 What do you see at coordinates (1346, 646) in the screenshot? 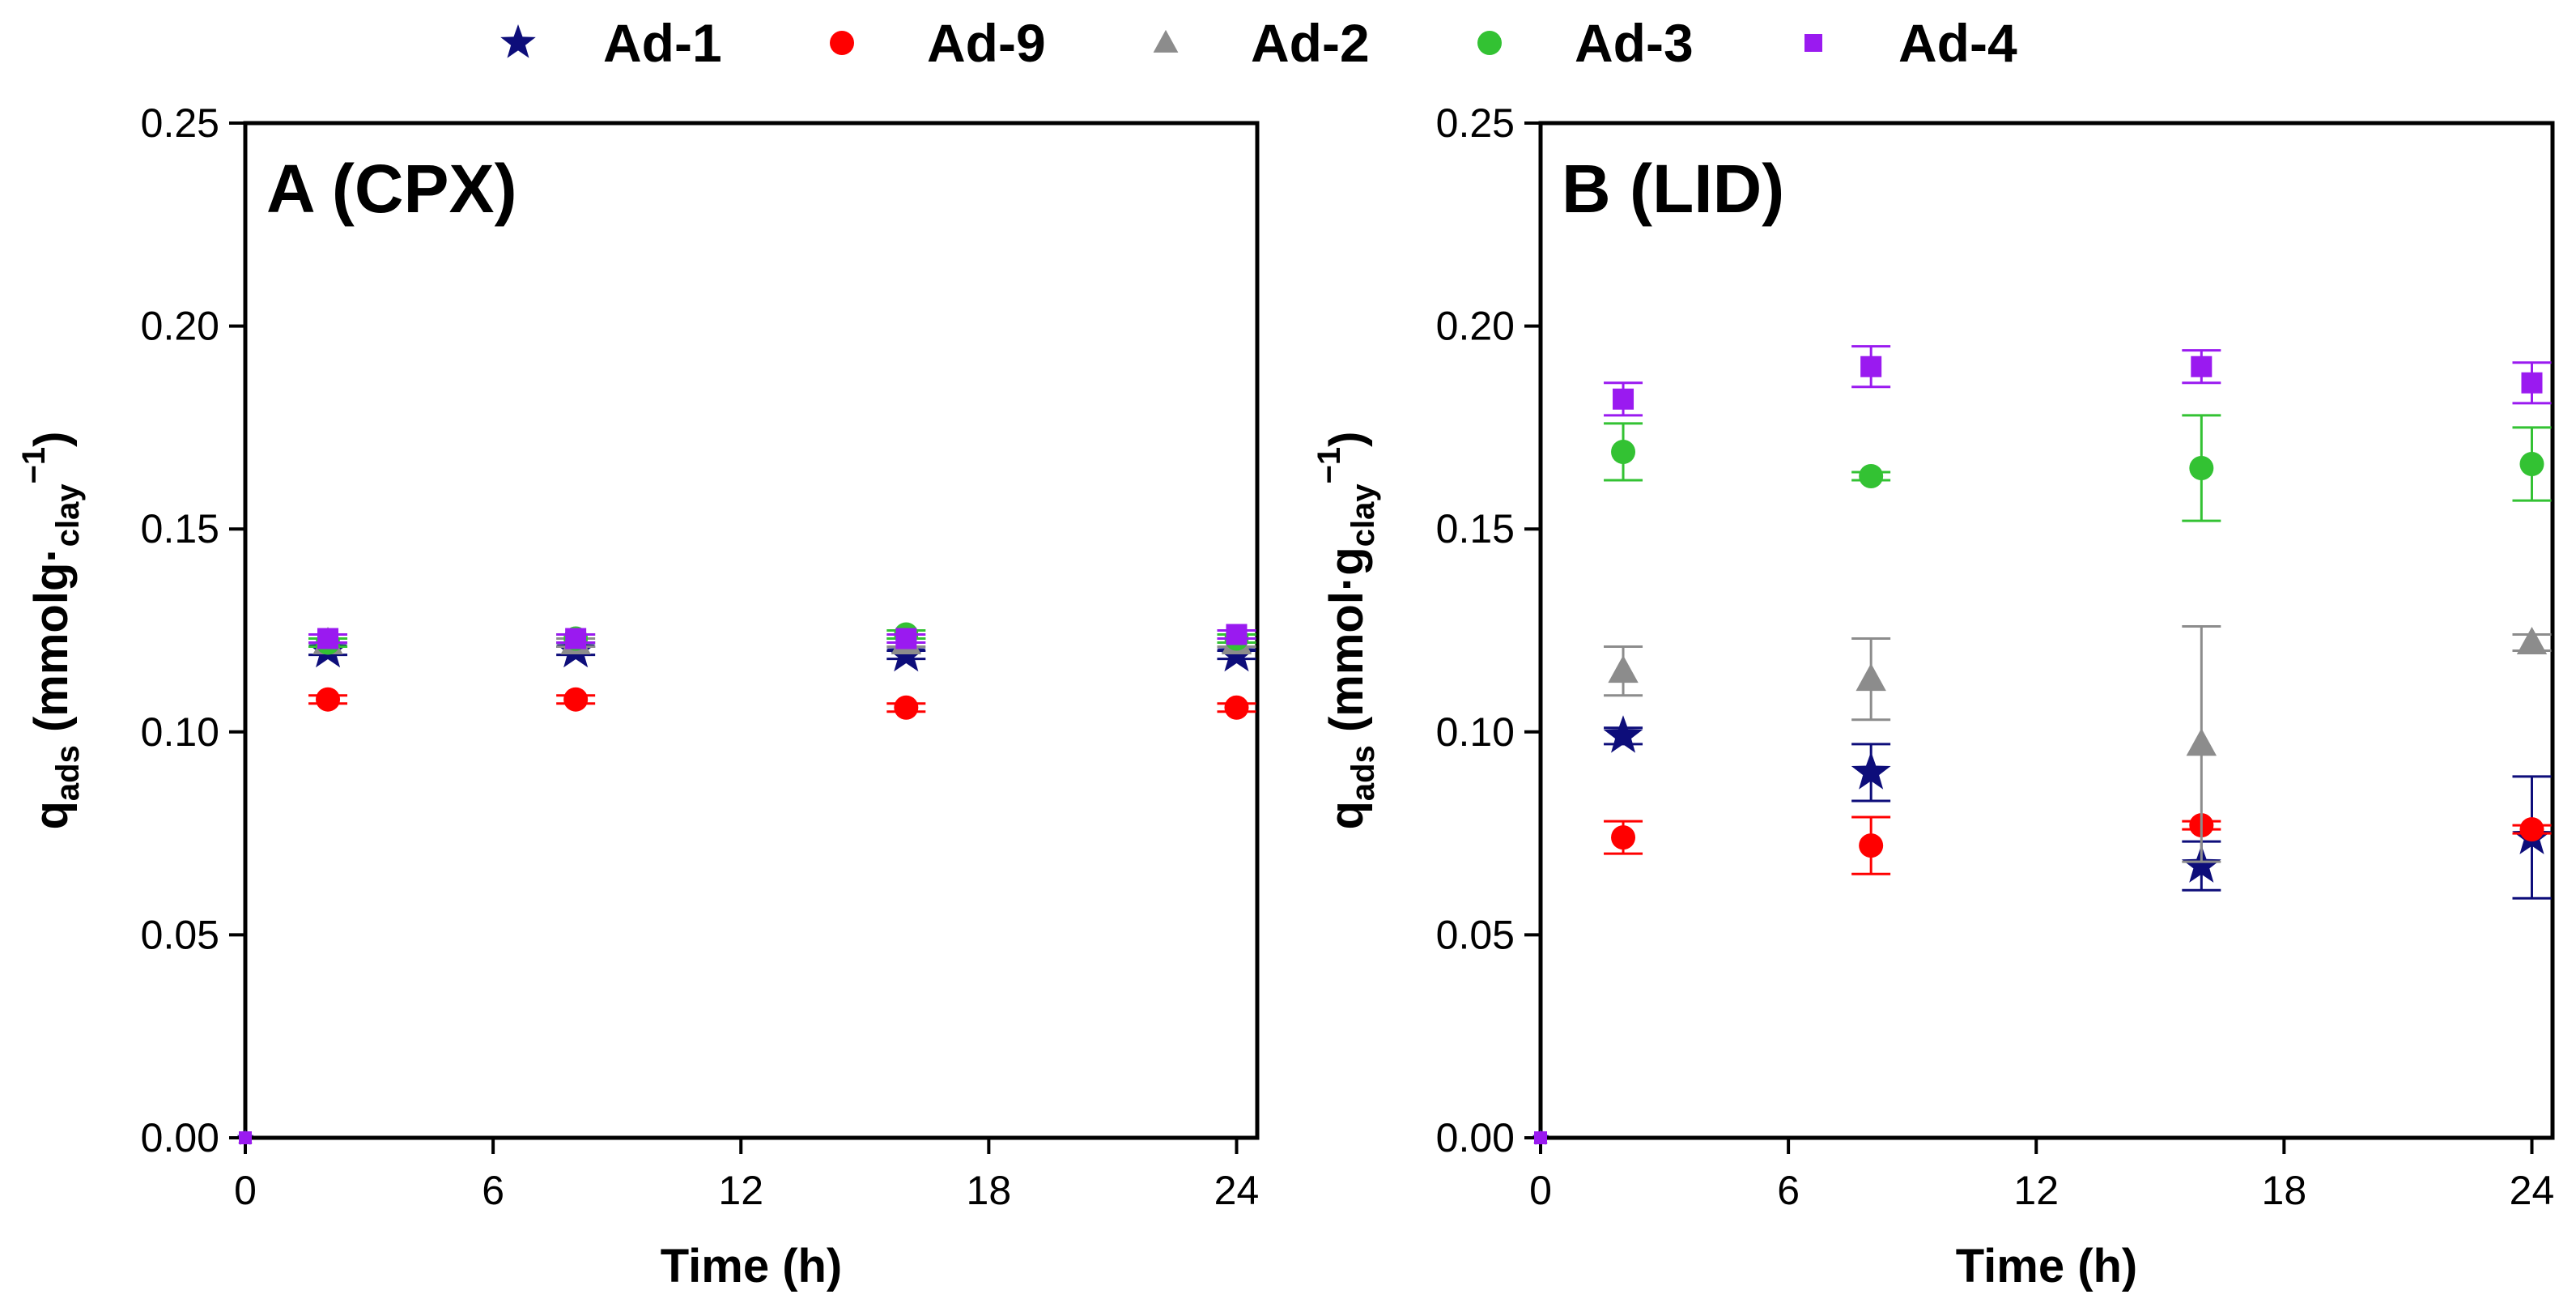
I see `y-axis-title-part: (mmol·g` at bounding box center [1346, 646].